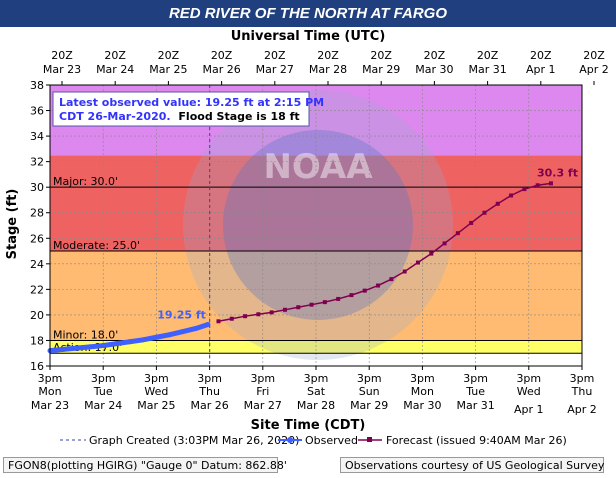  What do you see at coordinates (181, 314) in the screenshot?
I see `observed-last-label: 19.25 ft` at bounding box center [181, 314].